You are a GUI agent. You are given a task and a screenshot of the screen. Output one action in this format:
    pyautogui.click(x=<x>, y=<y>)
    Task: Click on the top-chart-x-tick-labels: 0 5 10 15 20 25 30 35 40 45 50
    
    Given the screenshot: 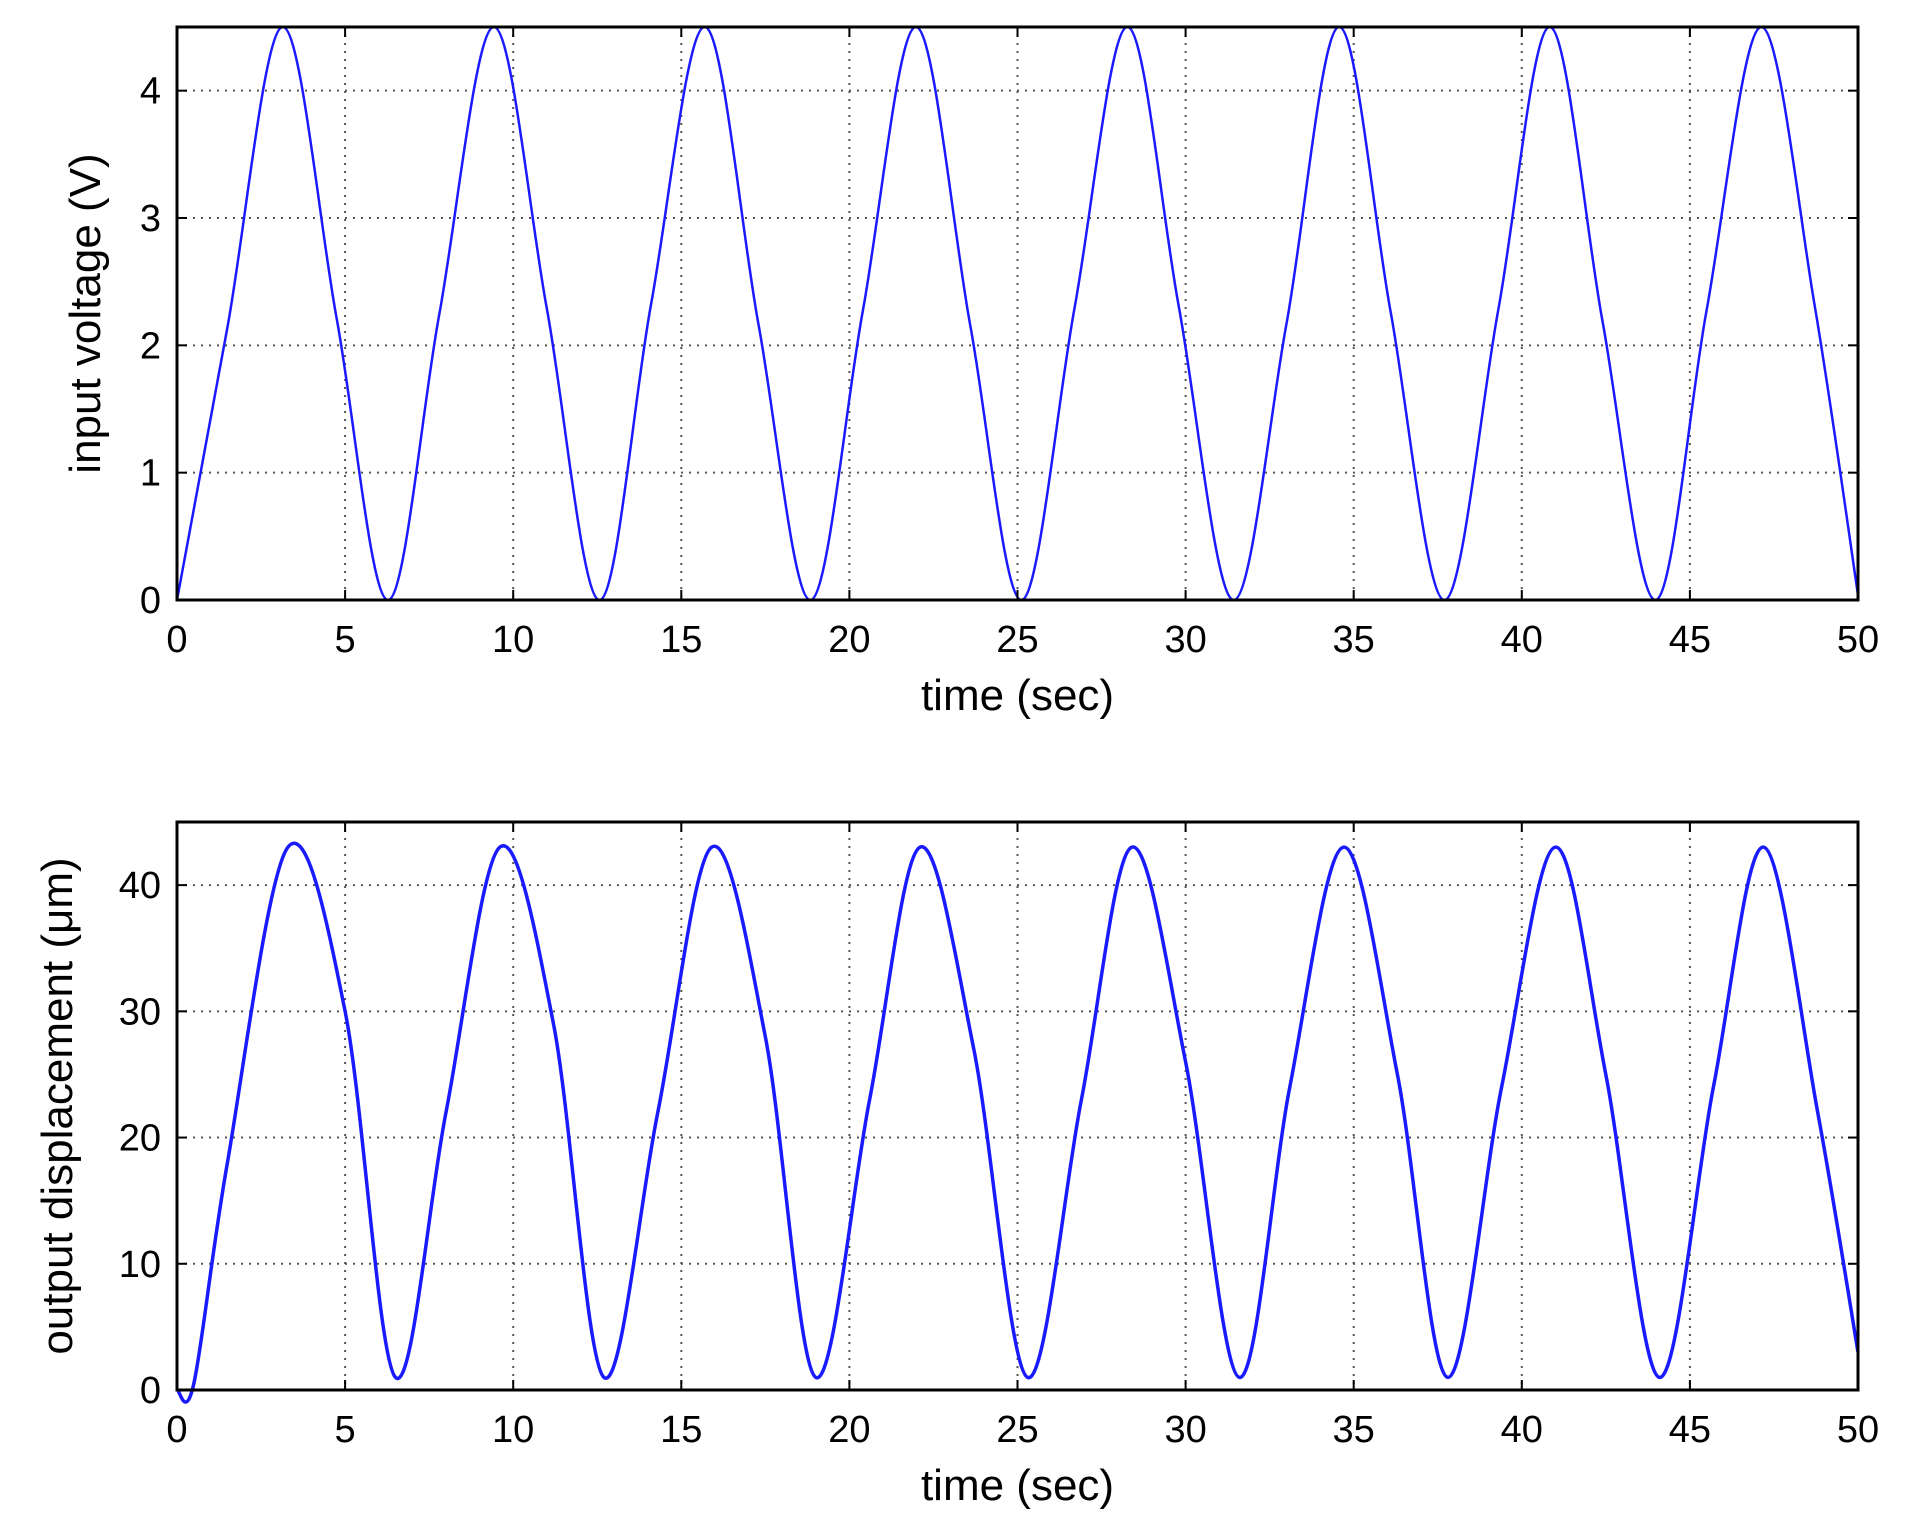 What is the action you would take?
    pyautogui.click(x=1022, y=640)
    